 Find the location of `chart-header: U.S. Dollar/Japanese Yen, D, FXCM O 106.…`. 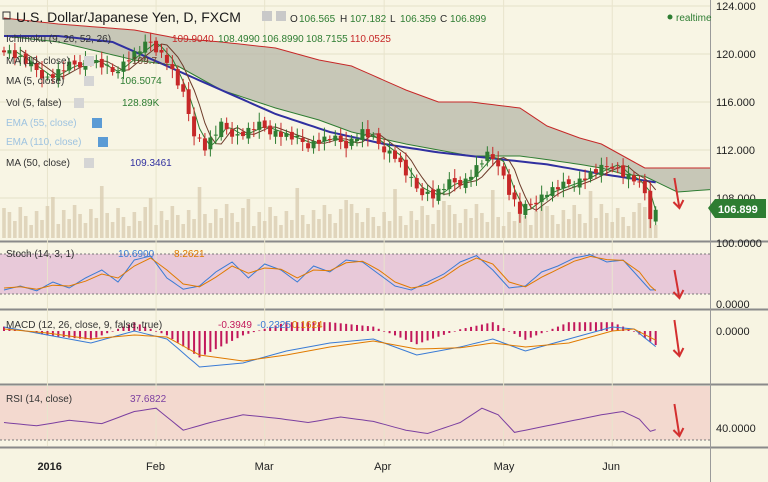

chart-header: U.S. Dollar/Japanese Yen, D, FXCM O 106.… is located at coordinates (357, 17).